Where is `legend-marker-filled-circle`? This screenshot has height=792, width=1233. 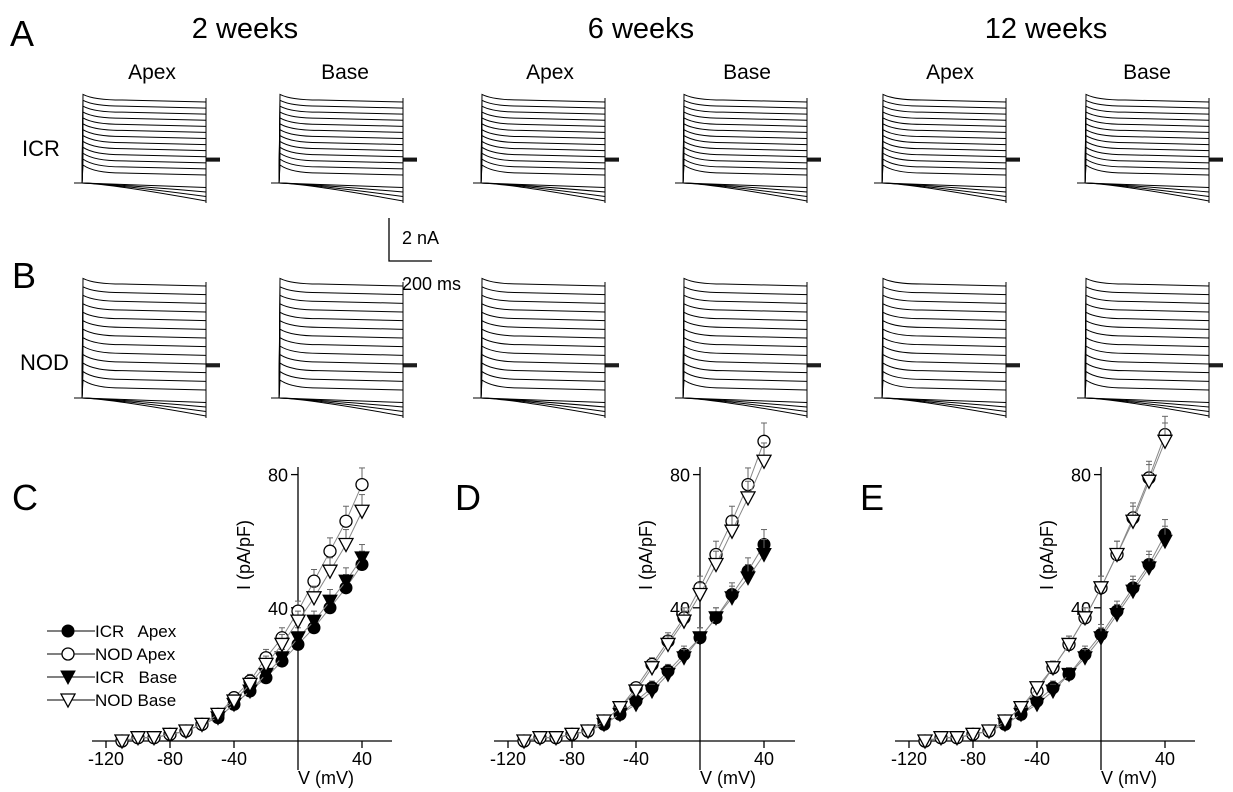 legend-marker-filled-circle is located at coordinates (68, 631).